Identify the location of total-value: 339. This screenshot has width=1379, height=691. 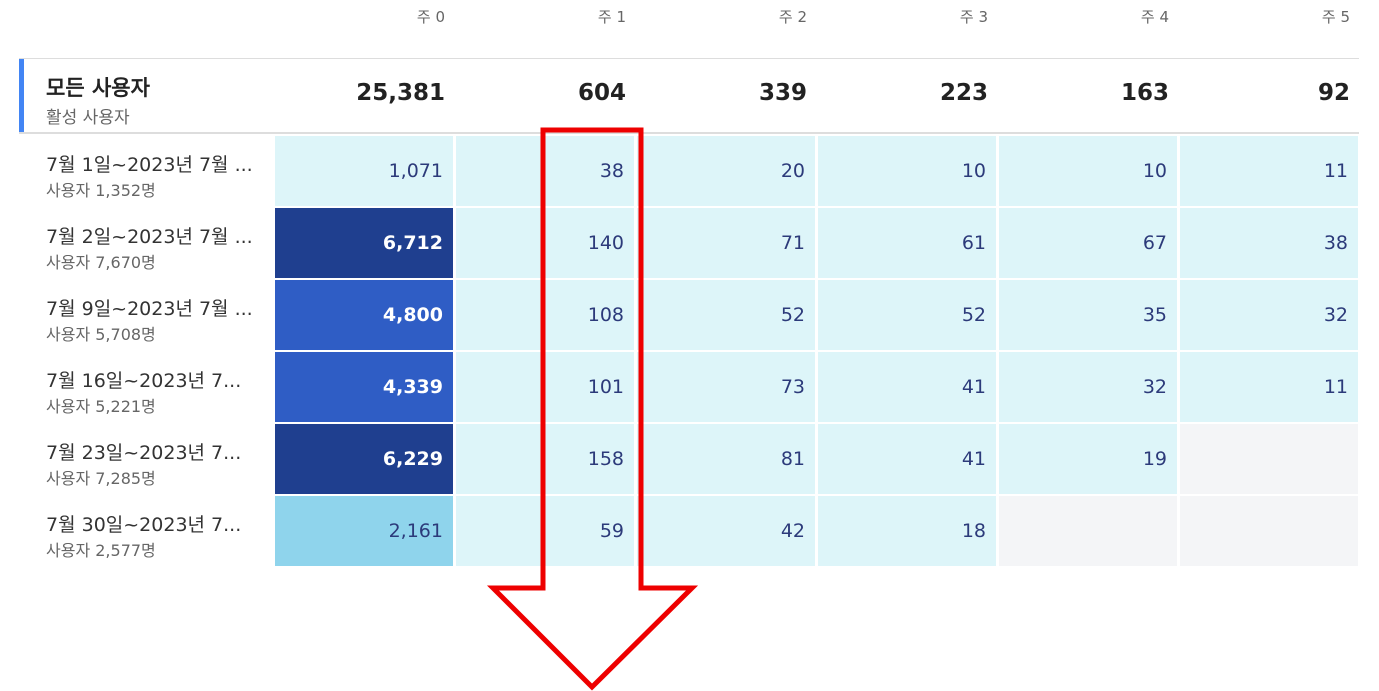
(782, 93).